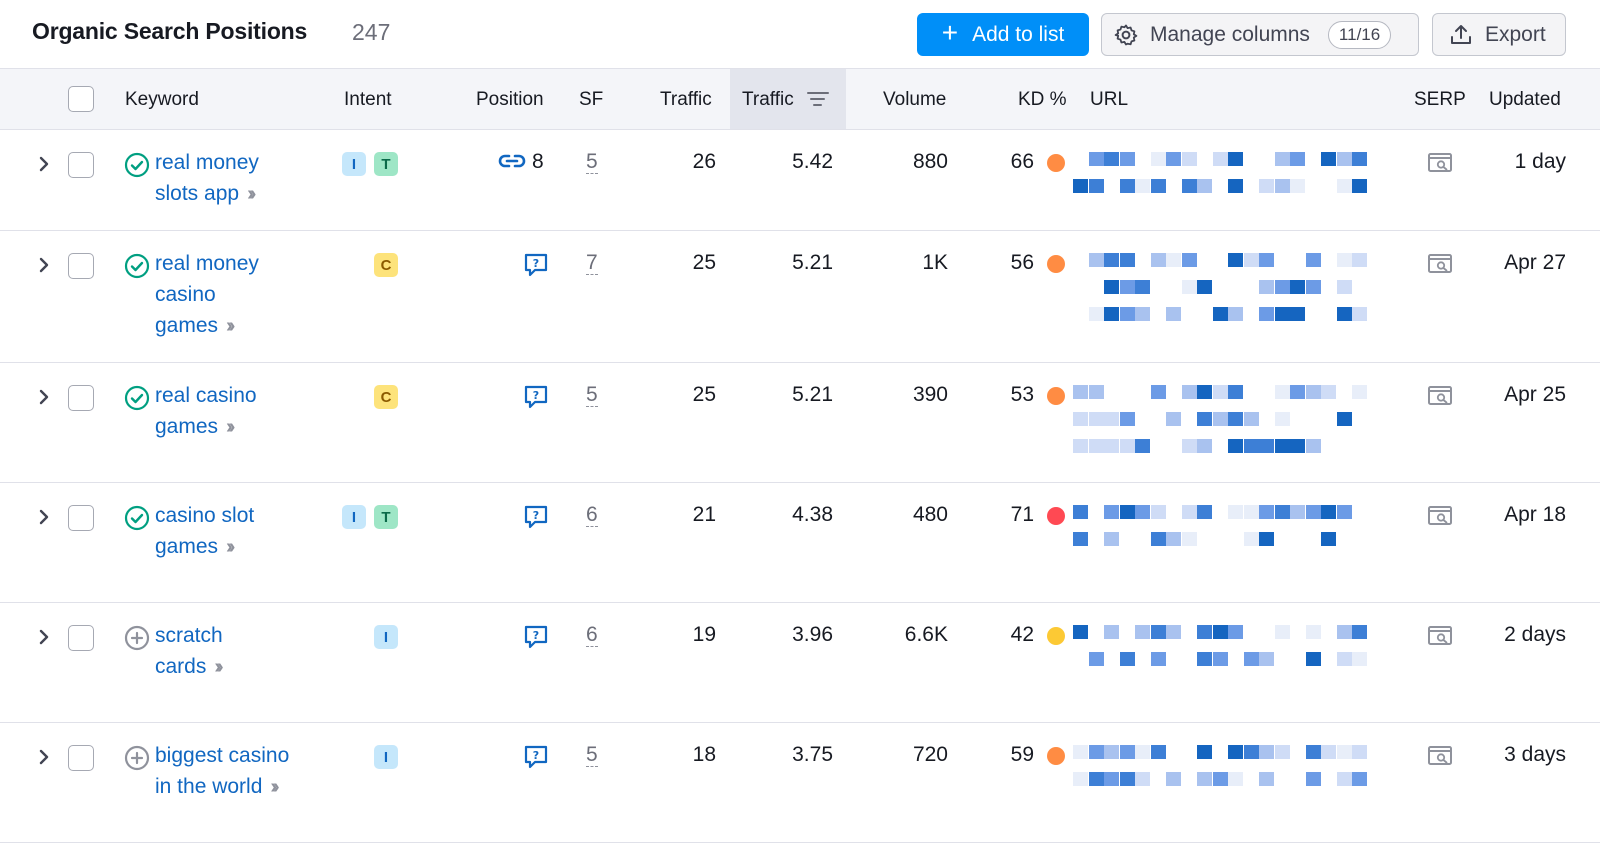  What do you see at coordinates (686, 99) in the screenshot?
I see `column-traffic: Traffic` at bounding box center [686, 99].